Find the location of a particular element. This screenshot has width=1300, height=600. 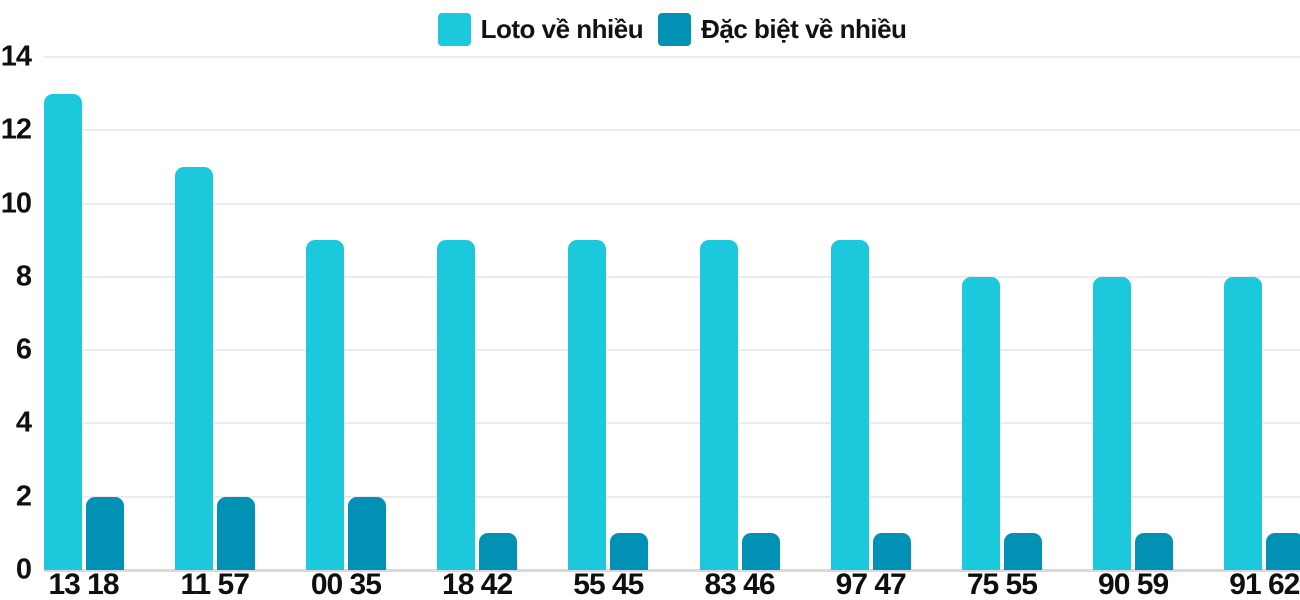

legend-swatch-dacbiet is located at coordinates (675, 29).